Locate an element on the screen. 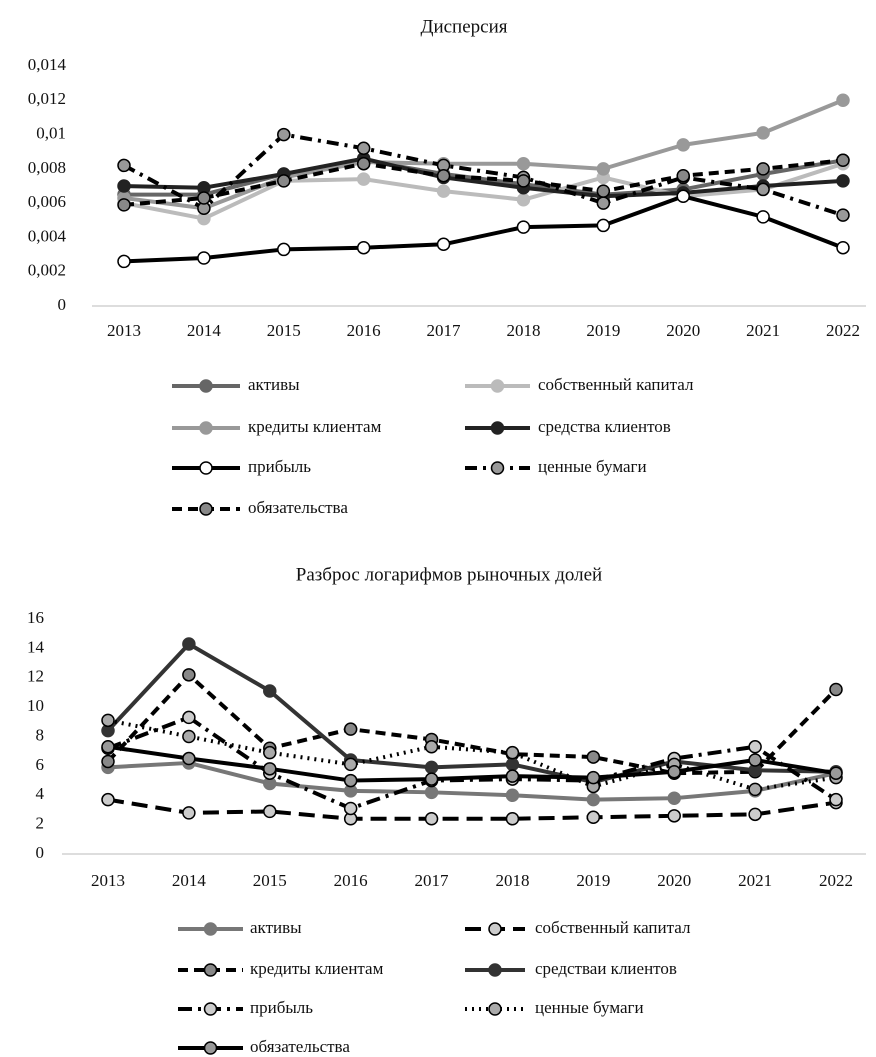 Image resolution: width=876 pixels, height=1057 pixels. y-tick-label: 0,006 is located at coordinates (47, 201).